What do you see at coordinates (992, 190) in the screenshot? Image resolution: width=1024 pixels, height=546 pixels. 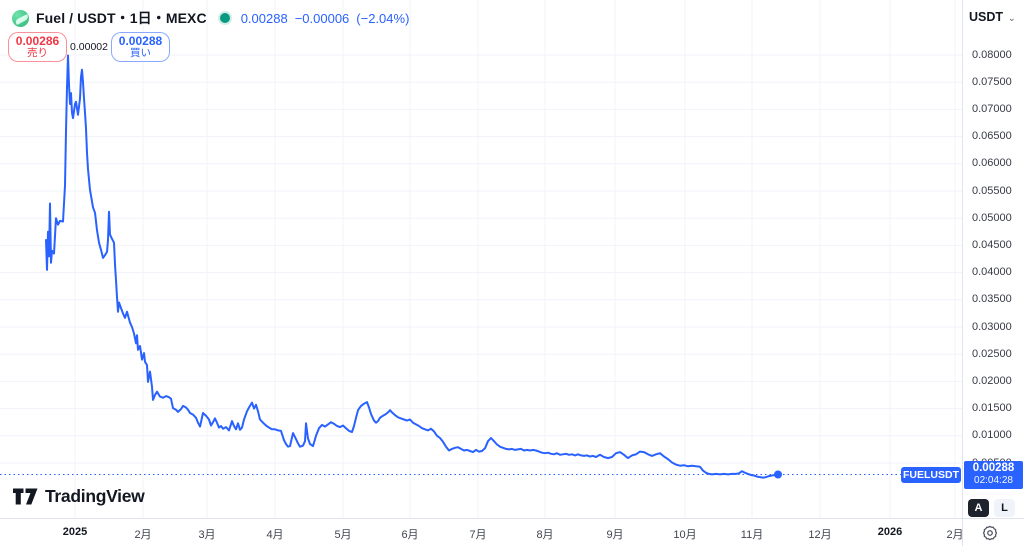 I see `price-axis-label: 0.05500` at bounding box center [992, 190].